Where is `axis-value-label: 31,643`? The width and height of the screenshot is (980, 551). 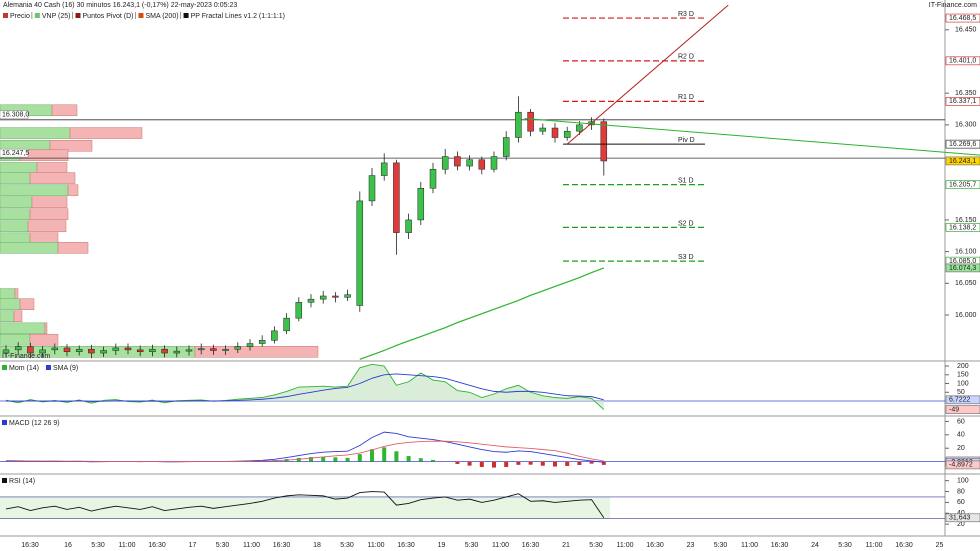 axis-value-label: 31,643 is located at coordinates (960, 518).